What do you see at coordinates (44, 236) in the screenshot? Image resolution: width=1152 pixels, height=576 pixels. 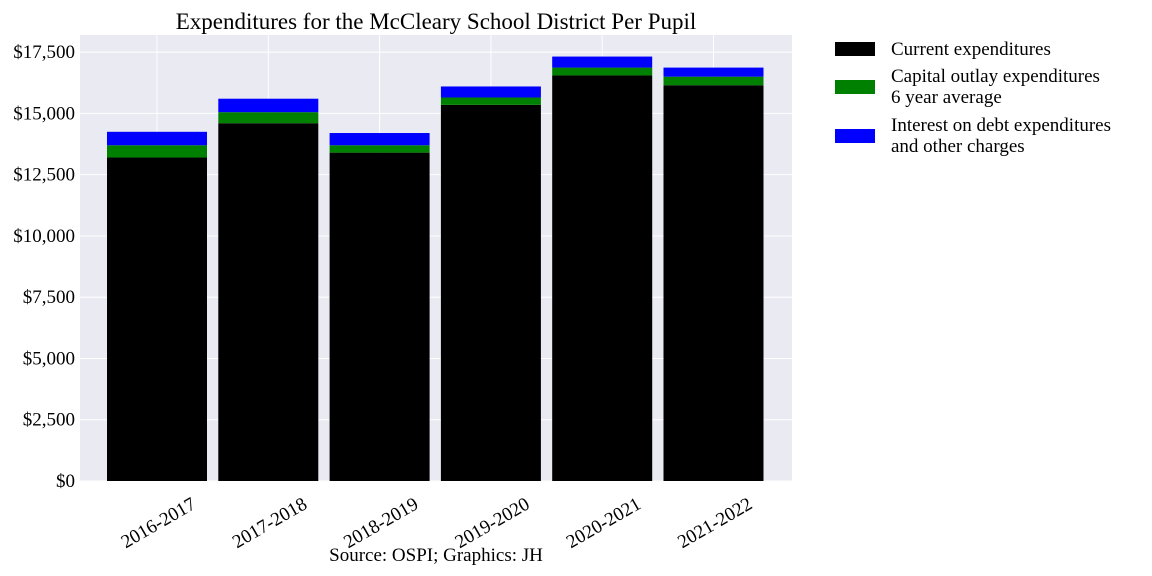 I see `y-tick-label: $10,000` at bounding box center [44, 236].